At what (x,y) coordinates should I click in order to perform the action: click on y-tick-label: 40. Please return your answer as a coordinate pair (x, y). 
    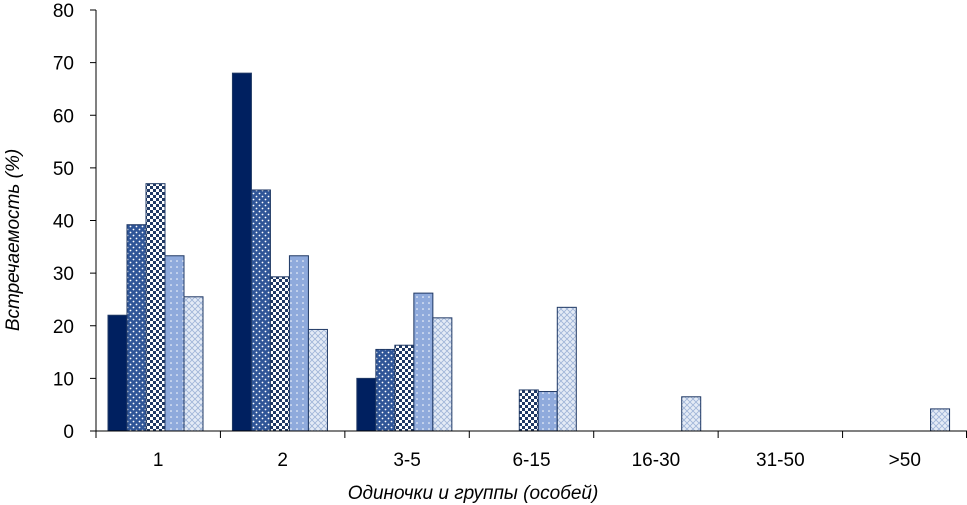
    Looking at the image, I should click on (63, 222).